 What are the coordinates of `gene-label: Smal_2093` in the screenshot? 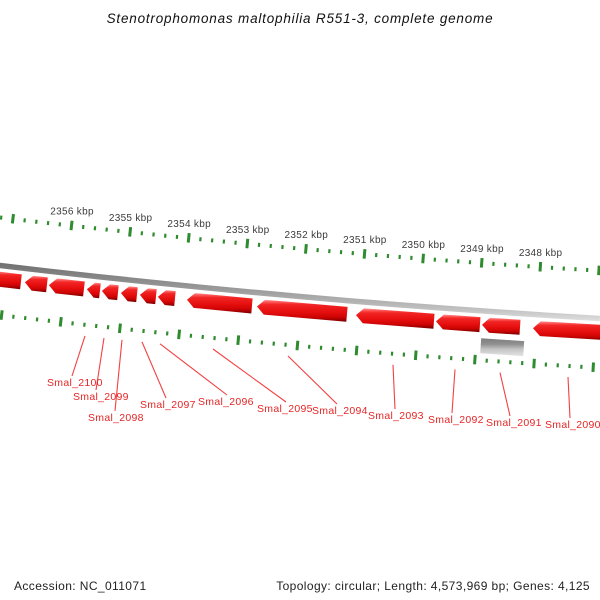 It's located at (396, 416).